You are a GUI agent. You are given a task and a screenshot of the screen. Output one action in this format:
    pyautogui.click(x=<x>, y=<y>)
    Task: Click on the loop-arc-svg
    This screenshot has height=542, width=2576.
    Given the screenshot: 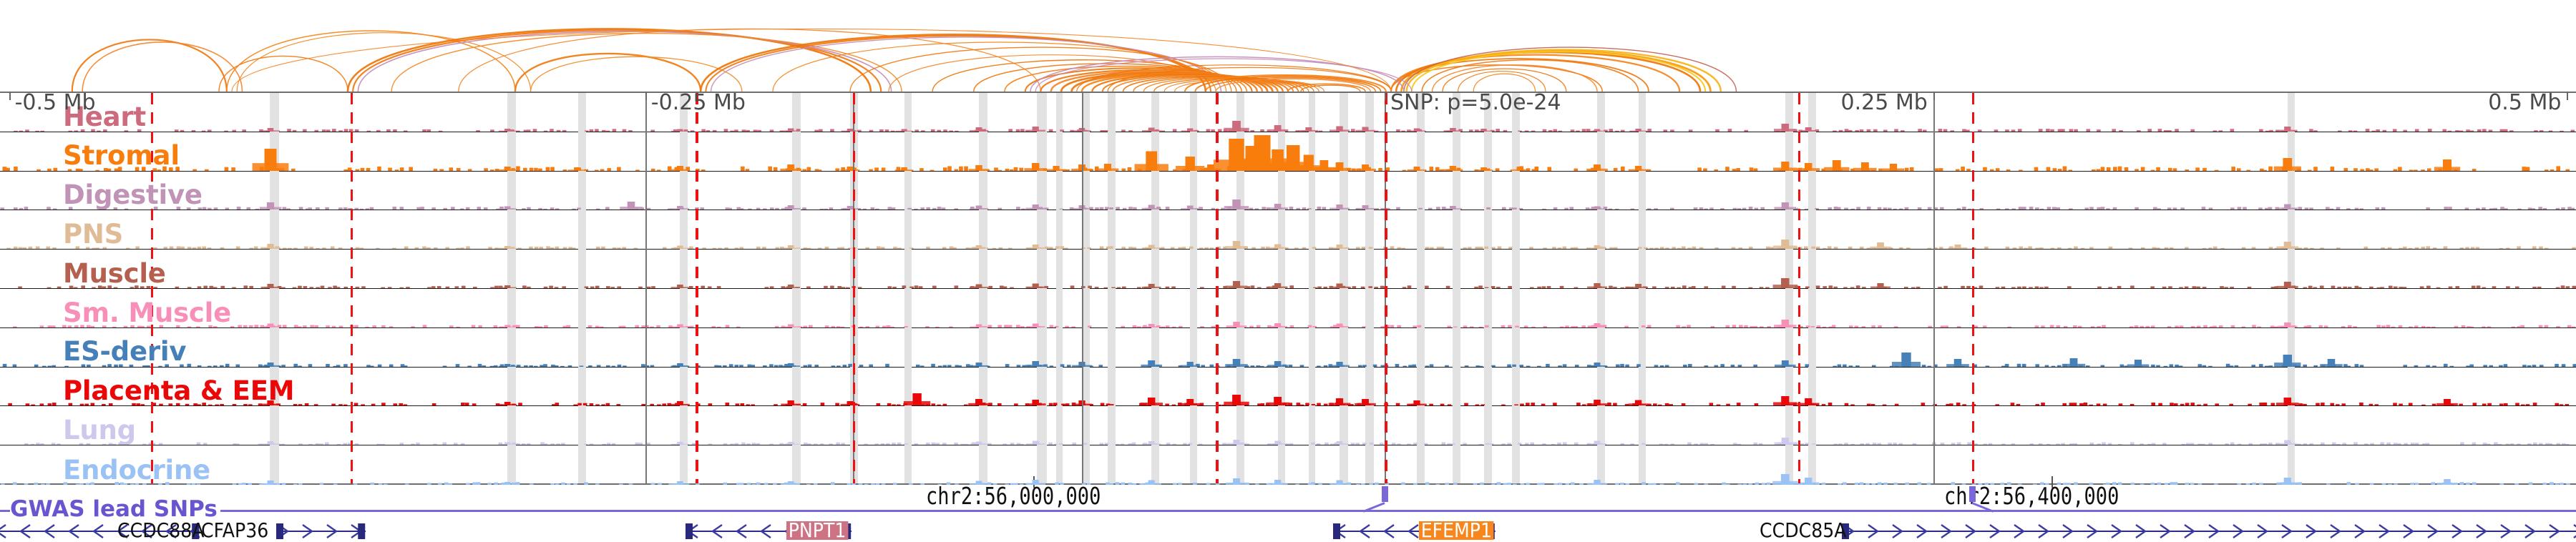 What is the action you would take?
    pyautogui.click(x=904, y=60)
    